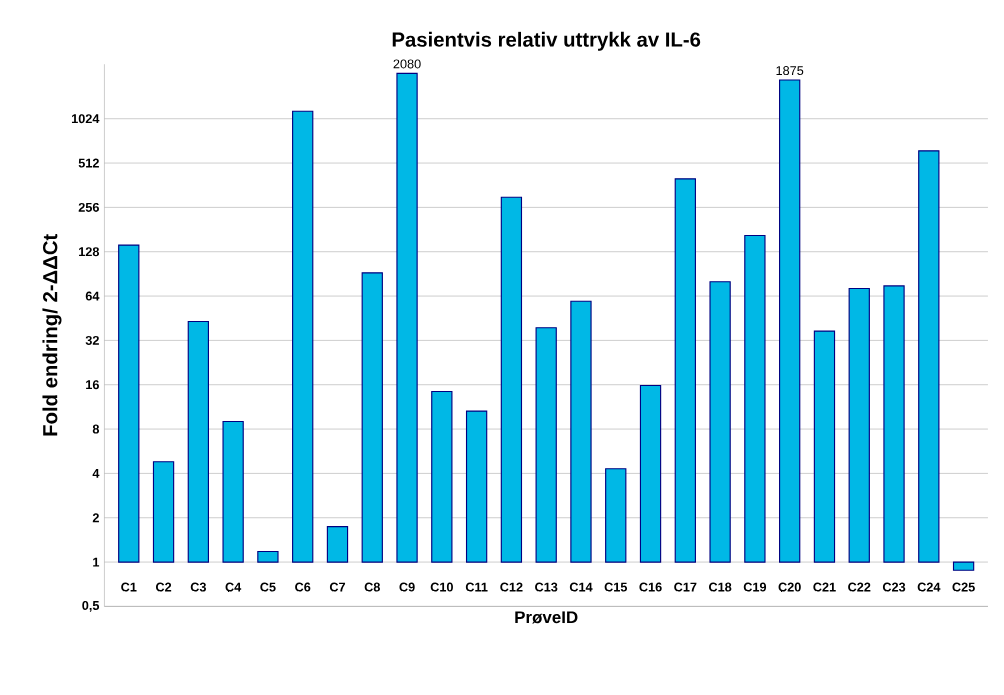 The height and width of the screenshot is (695, 1004). Describe the element at coordinates (824, 587) in the screenshot. I see `x-tick-label: C21` at that location.